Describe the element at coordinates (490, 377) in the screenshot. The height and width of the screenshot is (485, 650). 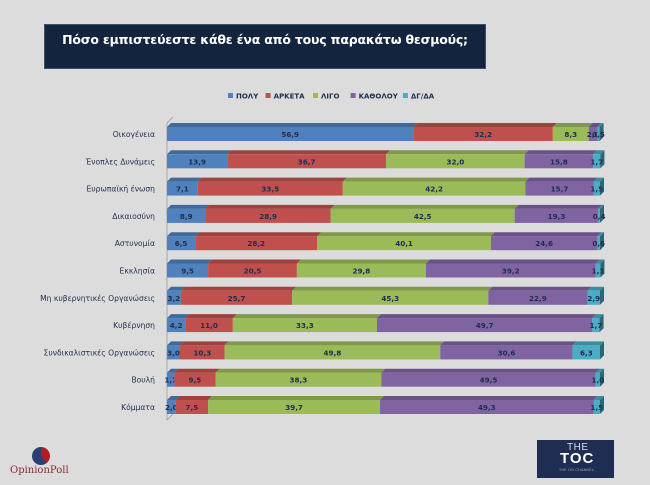
I see `bar-segment: 49,5` at that location.